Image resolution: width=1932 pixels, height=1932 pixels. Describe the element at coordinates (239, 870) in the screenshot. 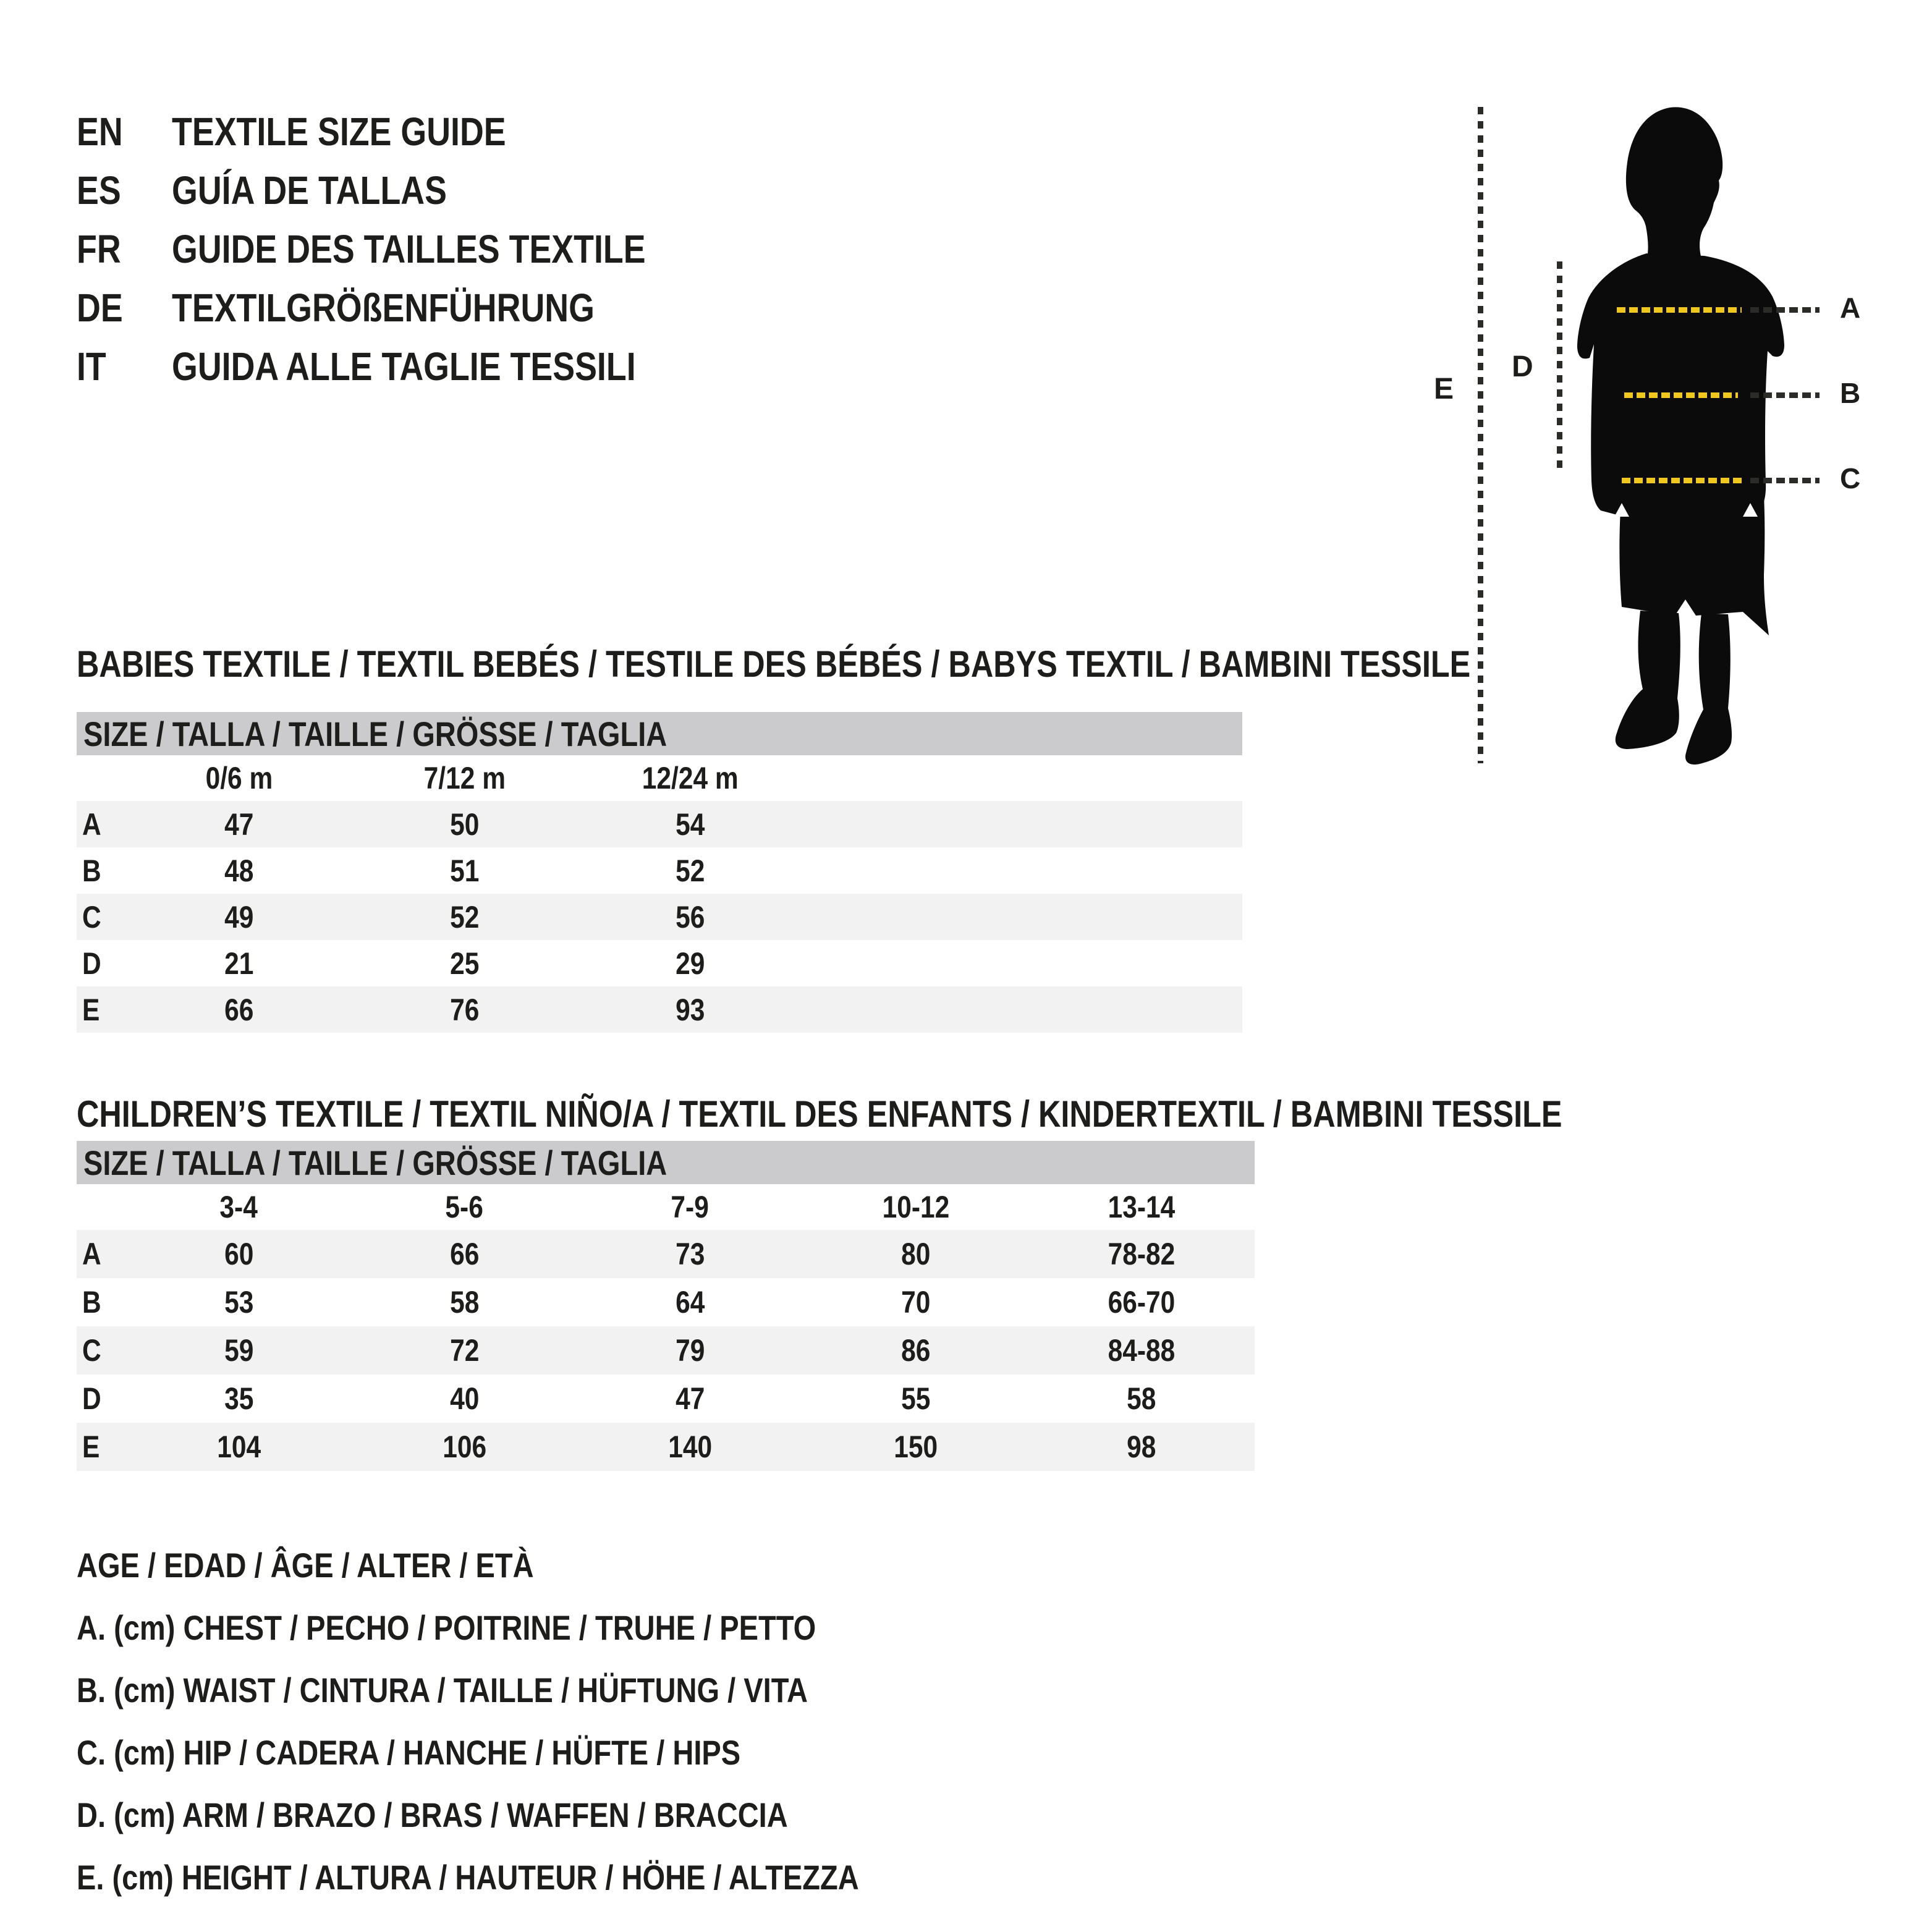

I see `size-value: 48` at that location.